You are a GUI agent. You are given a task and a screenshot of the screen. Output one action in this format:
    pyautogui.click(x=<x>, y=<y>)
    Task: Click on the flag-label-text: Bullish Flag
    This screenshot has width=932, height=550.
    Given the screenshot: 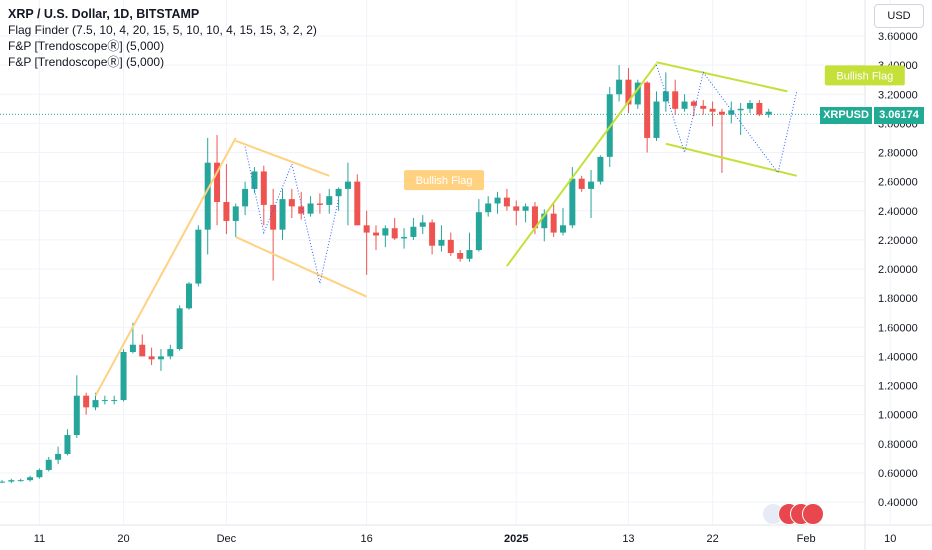 What is the action you would take?
    pyautogui.click(x=864, y=76)
    